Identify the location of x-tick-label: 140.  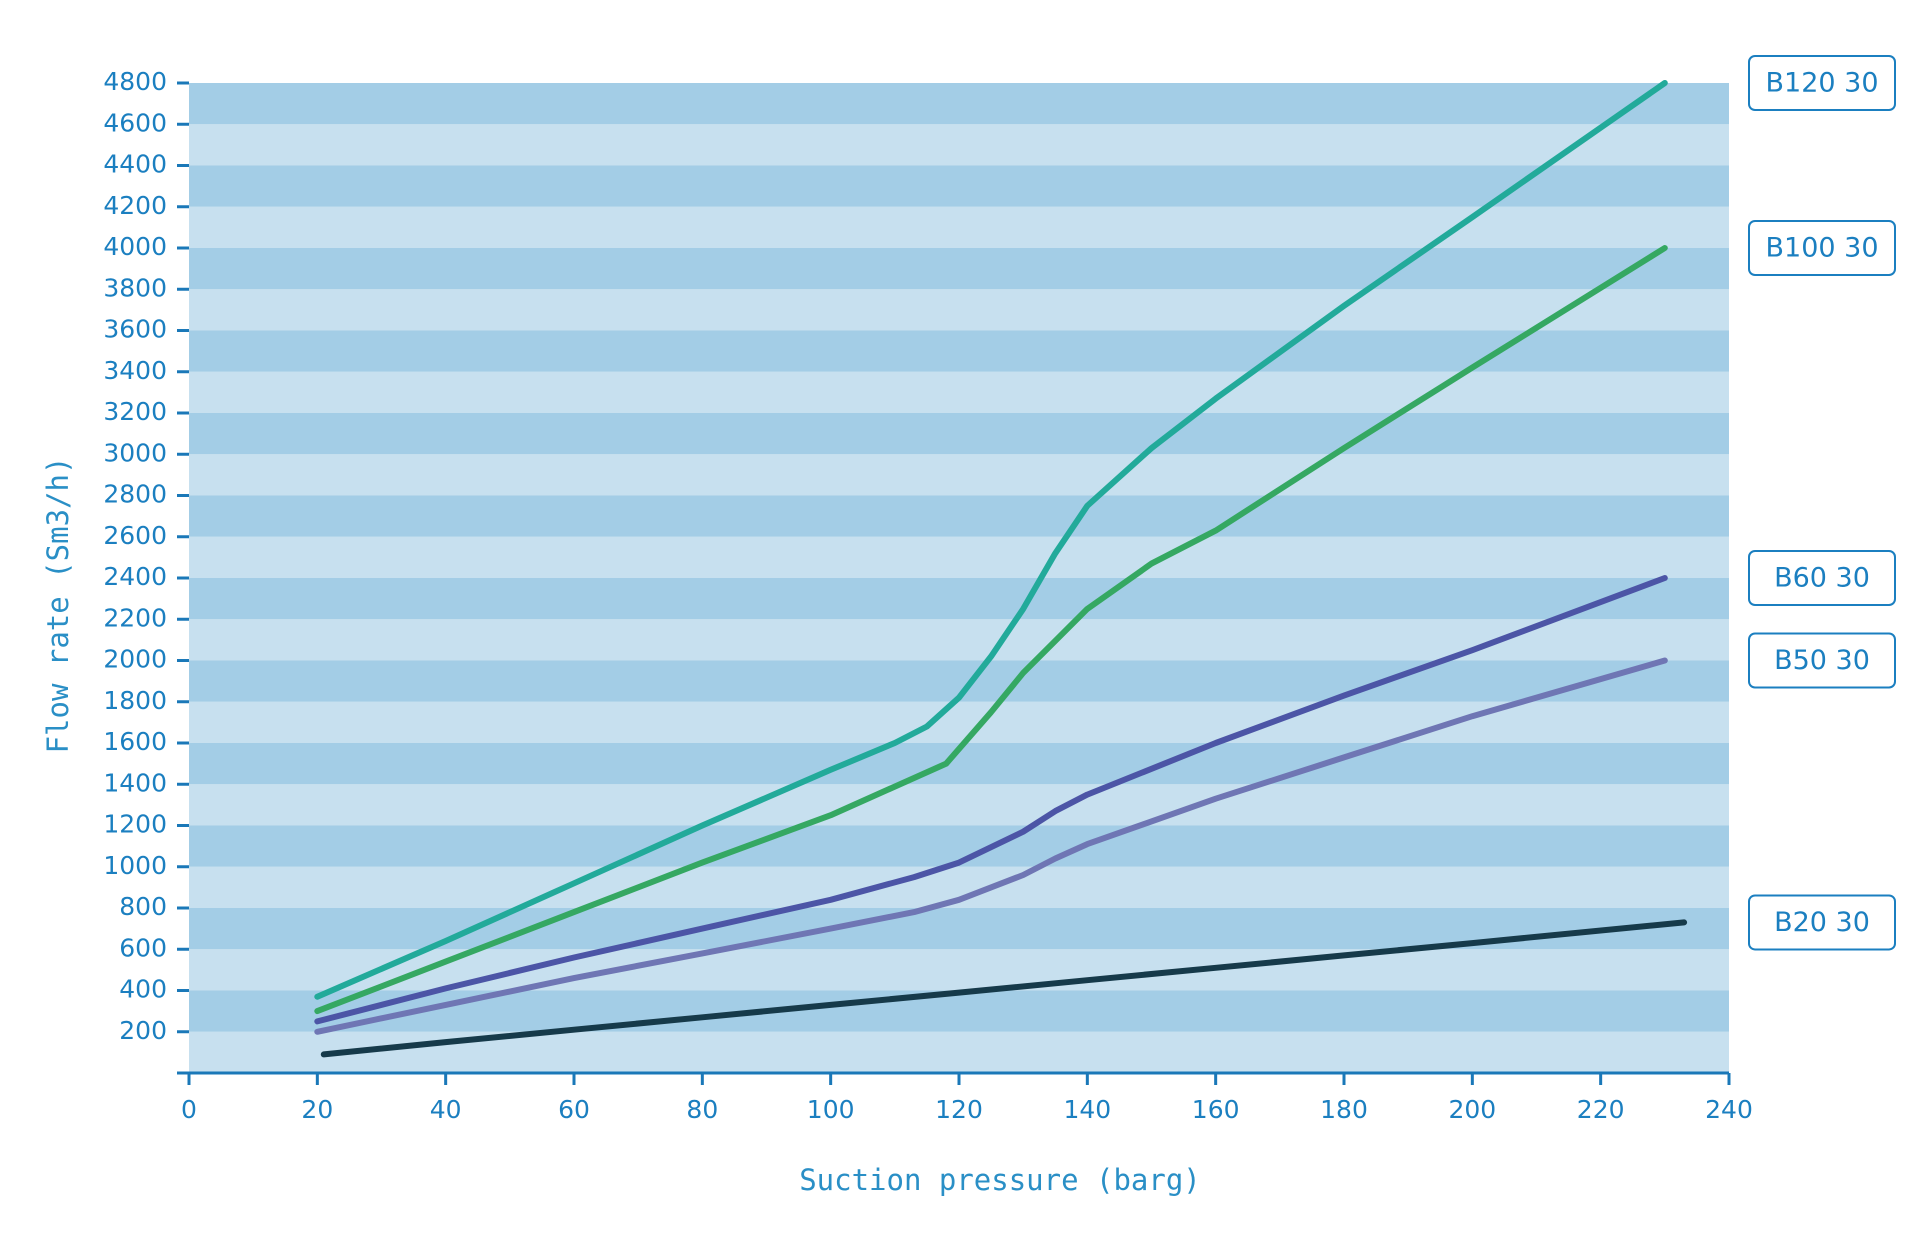
(1087, 1109).